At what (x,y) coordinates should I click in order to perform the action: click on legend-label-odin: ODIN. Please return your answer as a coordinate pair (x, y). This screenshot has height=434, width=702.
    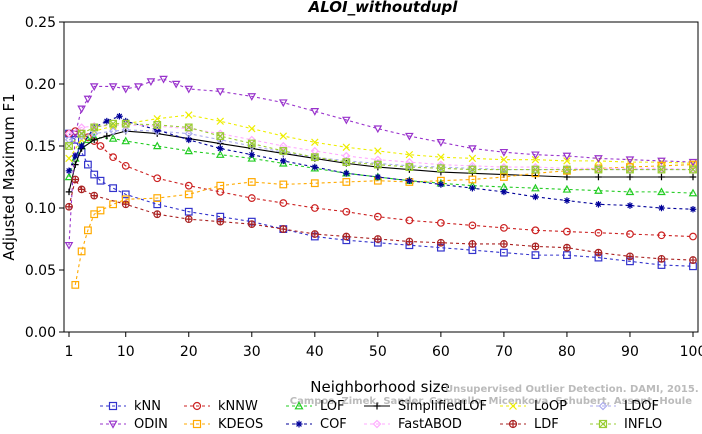
    Looking at the image, I should click on (151, 424).